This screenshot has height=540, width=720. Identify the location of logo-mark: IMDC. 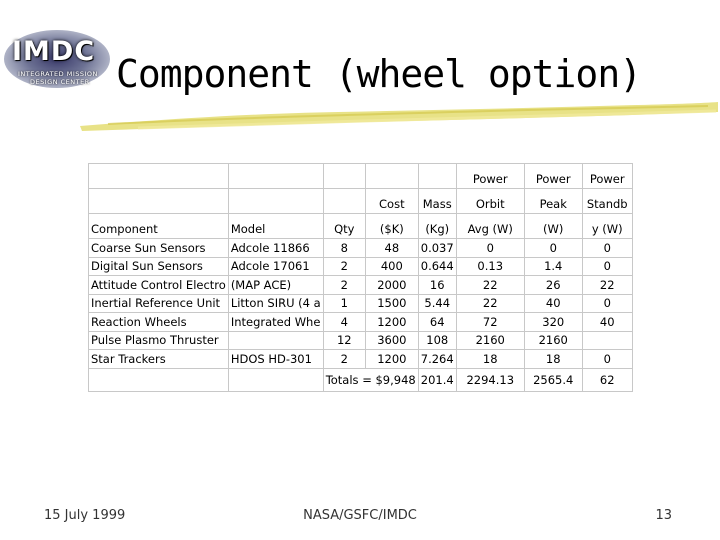
(54, 51).